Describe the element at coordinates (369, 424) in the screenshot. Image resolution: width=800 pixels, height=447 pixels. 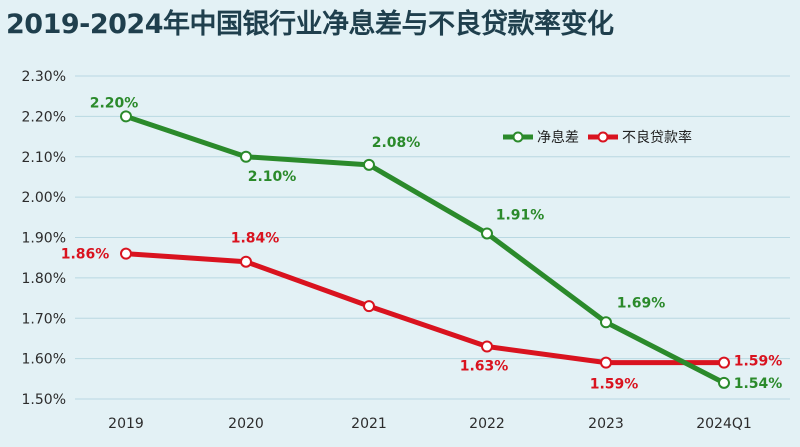
I see `x-tick-label: 2021` at that location.